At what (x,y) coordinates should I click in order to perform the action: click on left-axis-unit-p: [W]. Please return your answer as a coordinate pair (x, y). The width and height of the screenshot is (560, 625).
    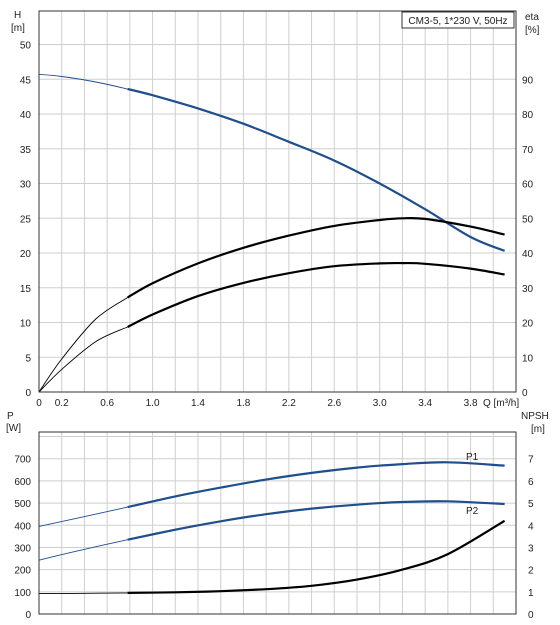
    Looking at the image, I should click on (13, 428).